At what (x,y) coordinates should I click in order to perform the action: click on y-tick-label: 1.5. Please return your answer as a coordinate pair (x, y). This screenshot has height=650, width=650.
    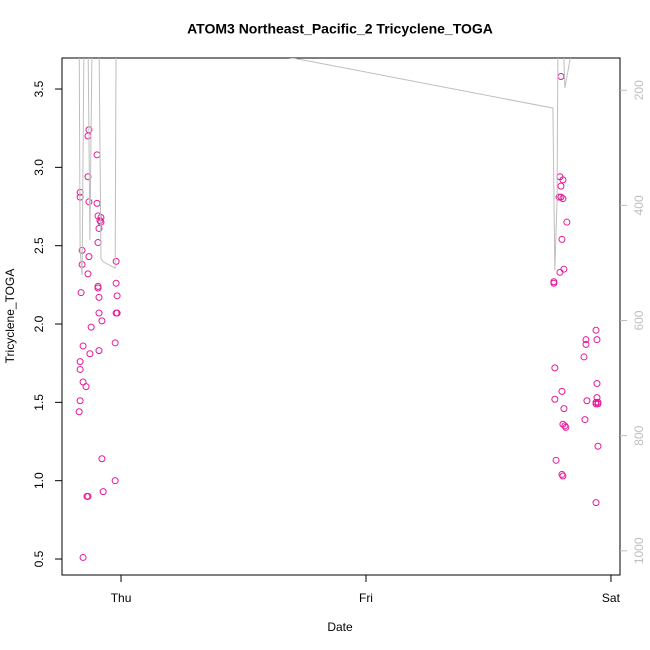
    Looking at the image, I should click on (39, 402).